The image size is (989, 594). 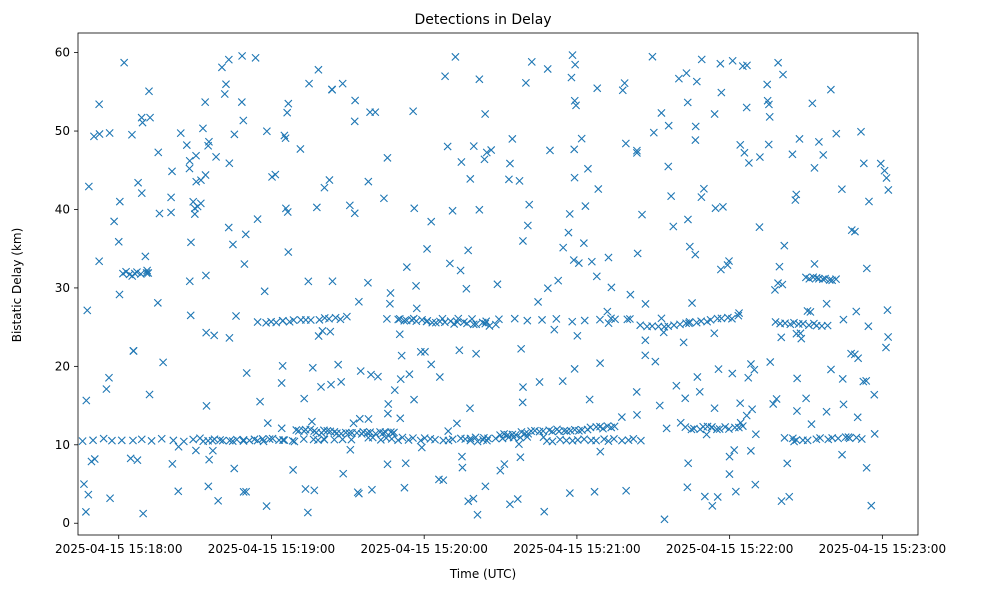 I want to click on y-tick-label: 0, so click(x=66, y=523).